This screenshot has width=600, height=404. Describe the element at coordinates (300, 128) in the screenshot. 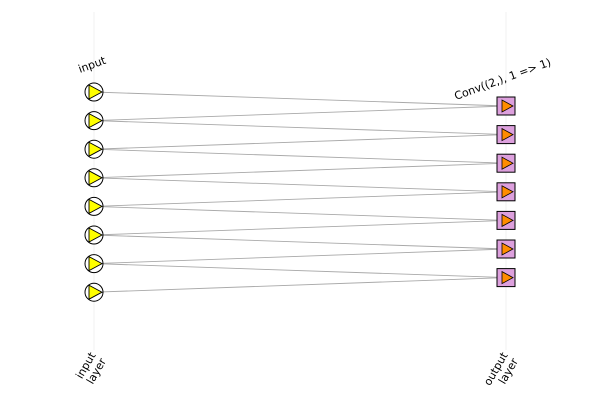

I see `edge-in2-out2` at that location.